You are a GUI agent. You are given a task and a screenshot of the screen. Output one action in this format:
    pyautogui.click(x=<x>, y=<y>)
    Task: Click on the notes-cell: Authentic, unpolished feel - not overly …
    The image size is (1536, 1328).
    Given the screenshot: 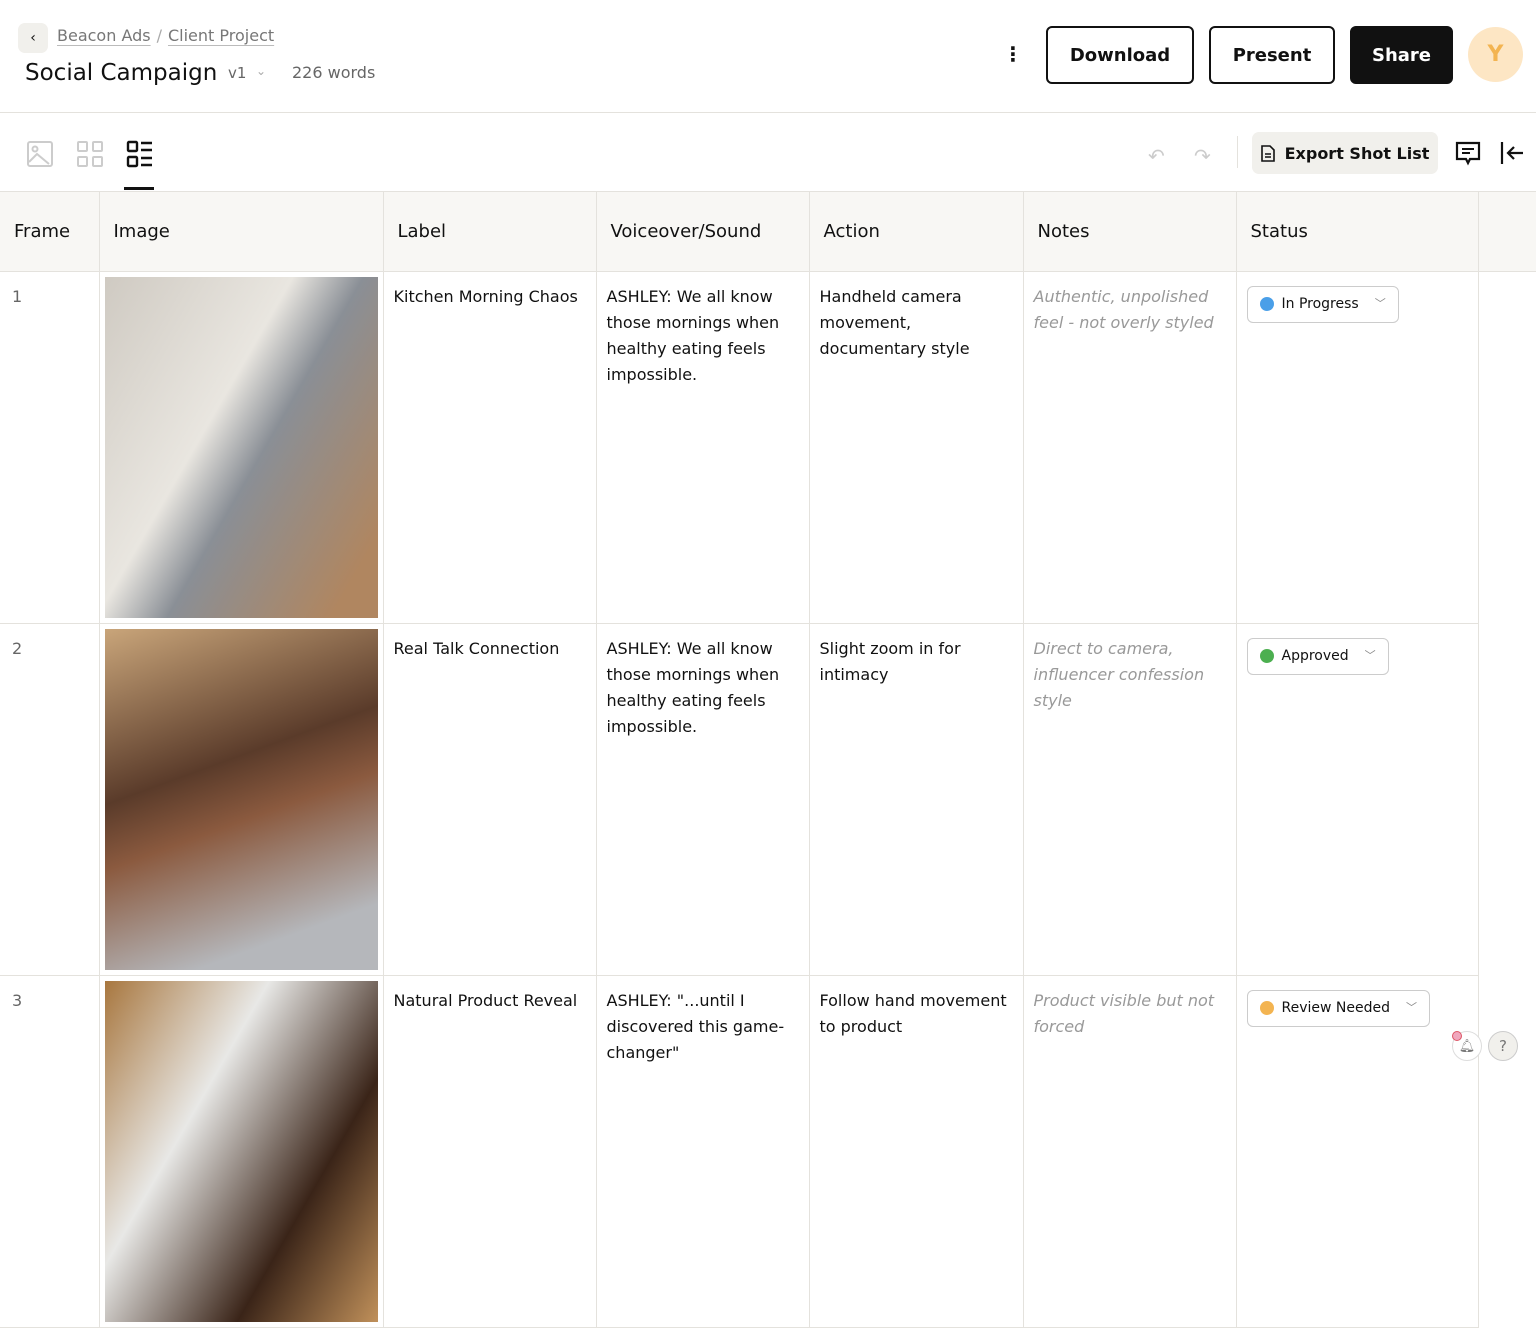 What is the action you would take?
    pyautogui.click(x=1130, y=447)
    